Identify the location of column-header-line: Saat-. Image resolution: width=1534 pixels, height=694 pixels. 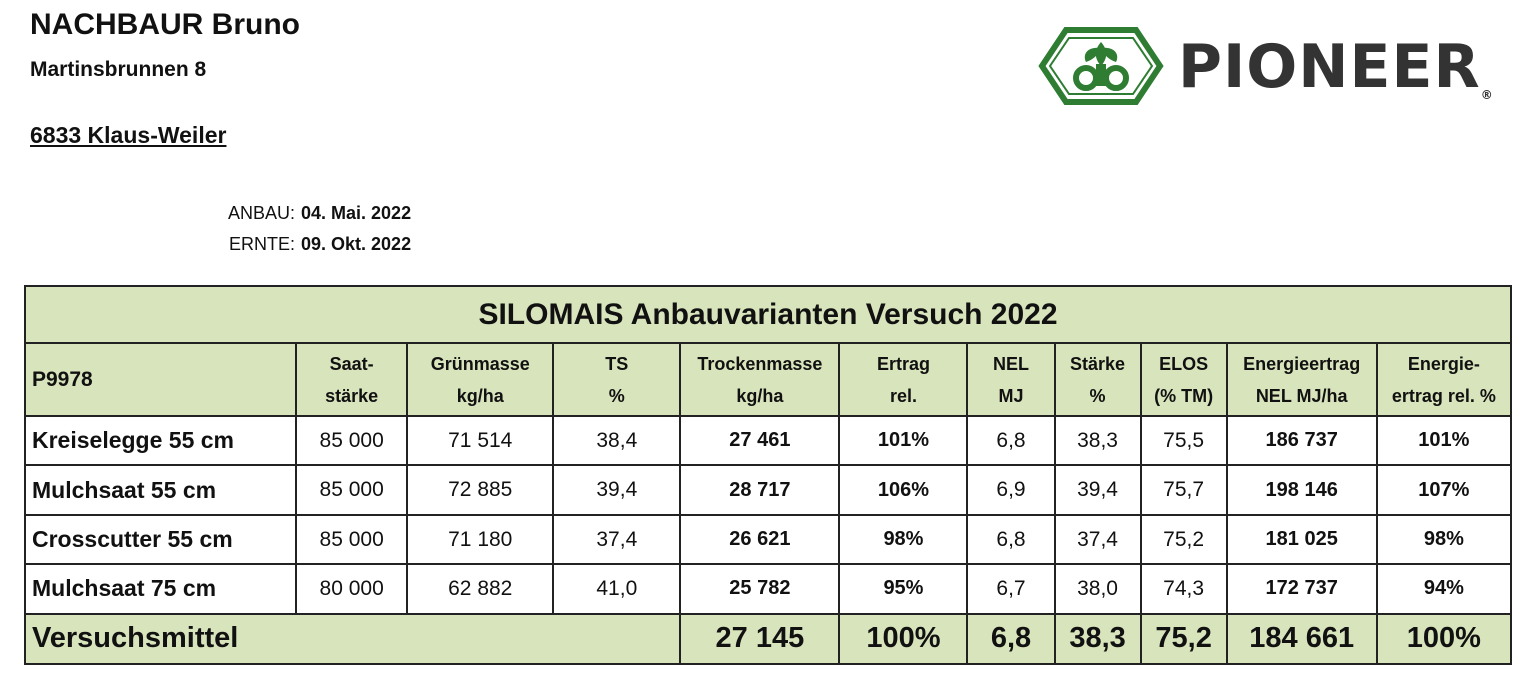
(351, 363).